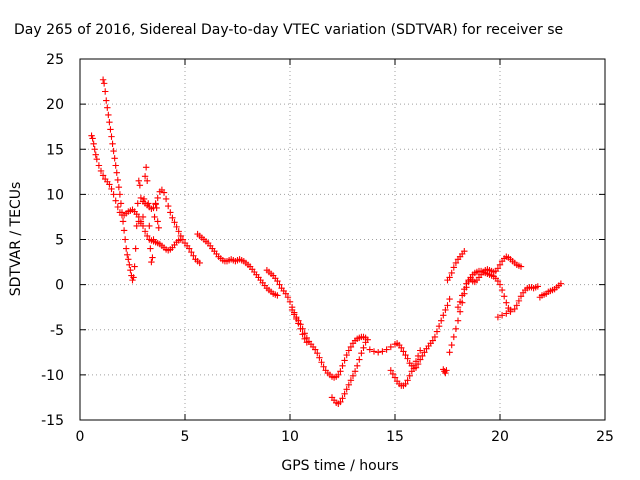  Describe the element at coordinates (55, 60) in the screenshot. I see `y-tick-label: 25` at that location.